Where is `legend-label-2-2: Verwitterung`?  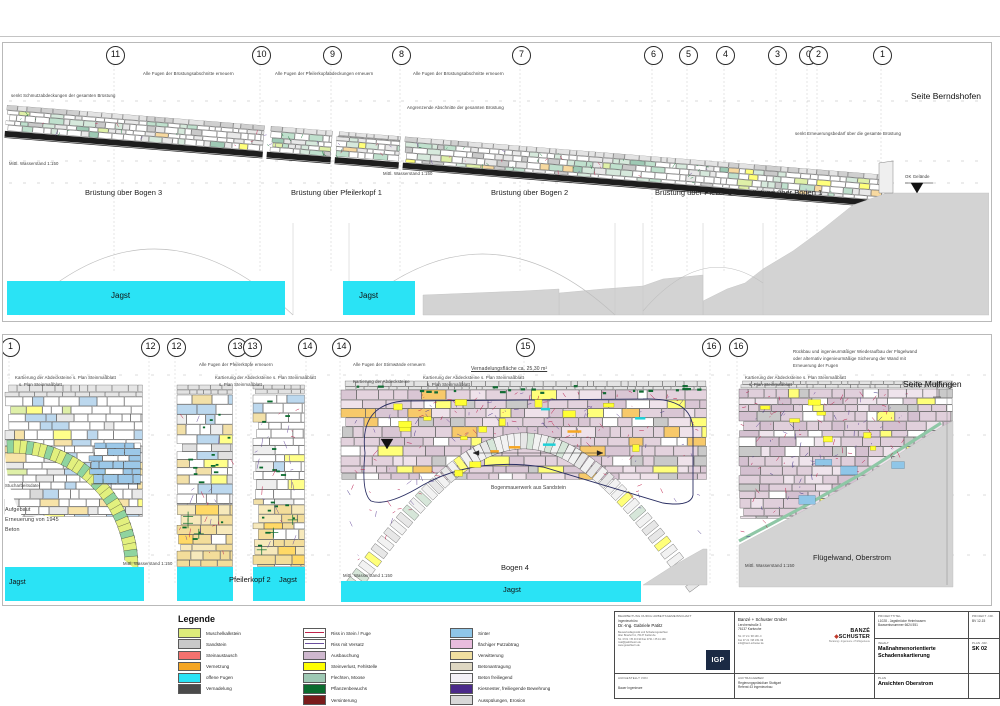
legend-label-2-2: Verwitterung is located at coordinates (491, 655).